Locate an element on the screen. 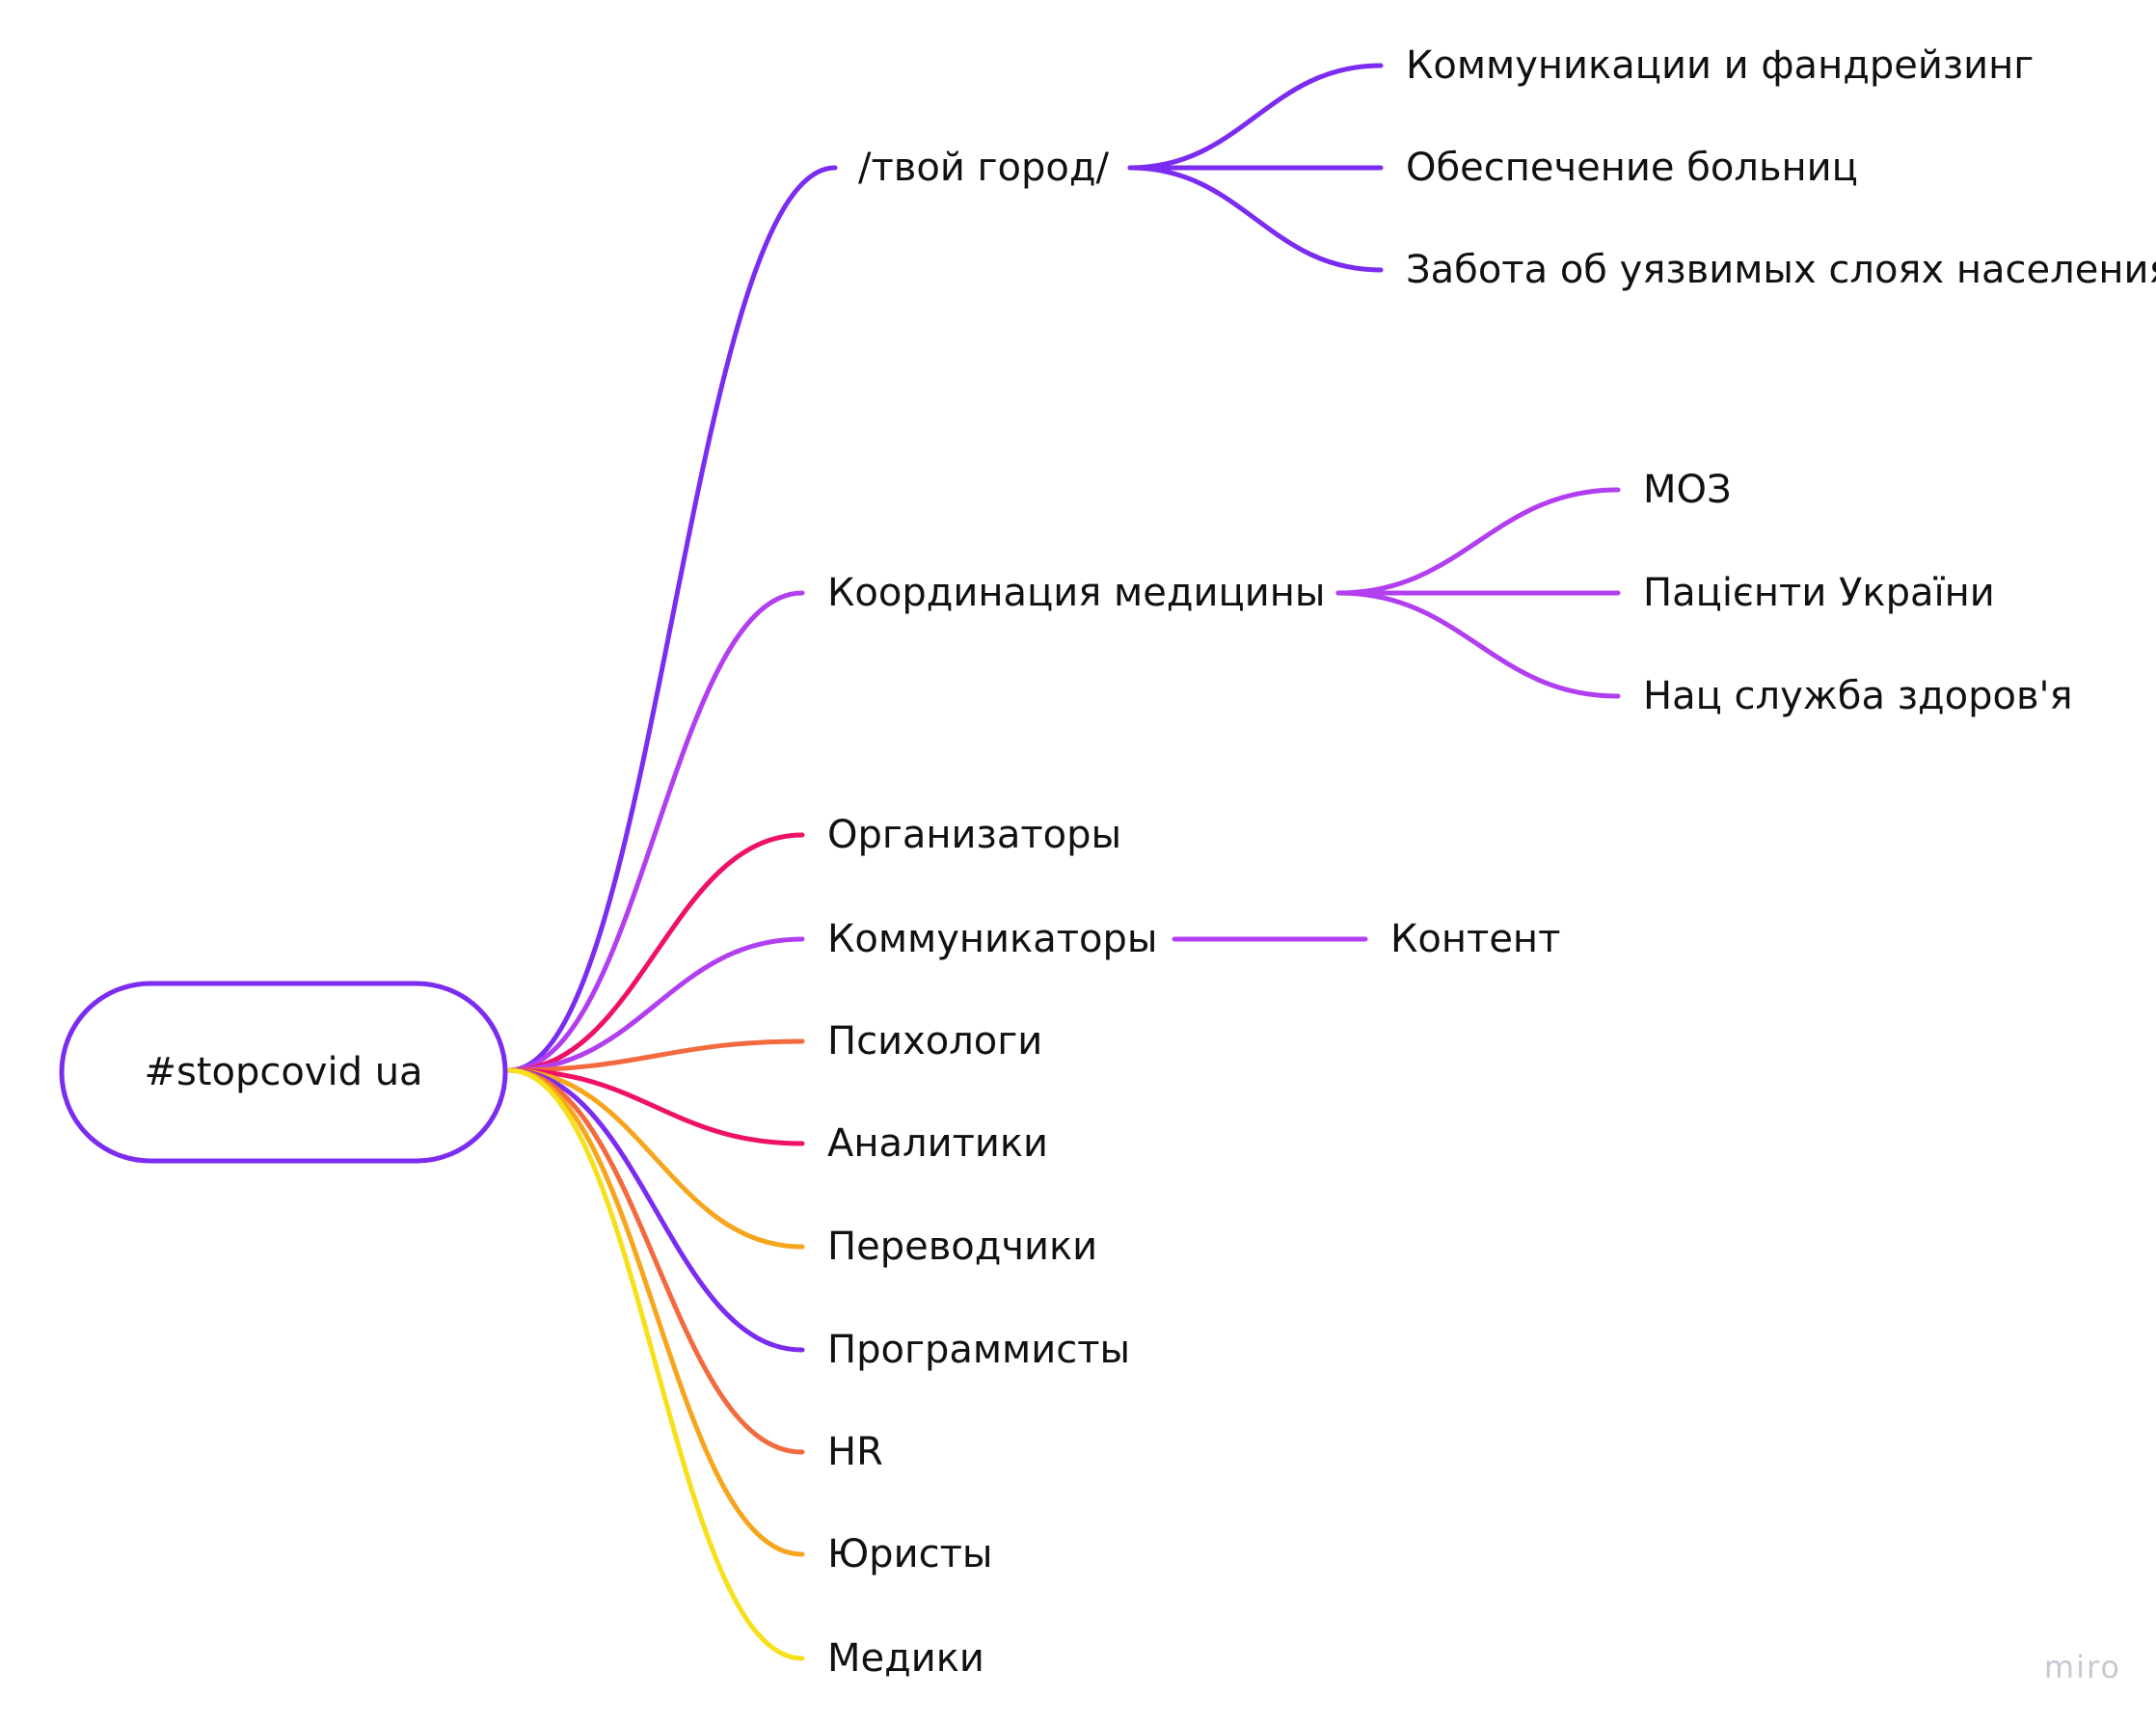 The height and width of the screenshot is (1724, 2156). node-communicators: Коммуникаторы is located at coordinates (992, 939).